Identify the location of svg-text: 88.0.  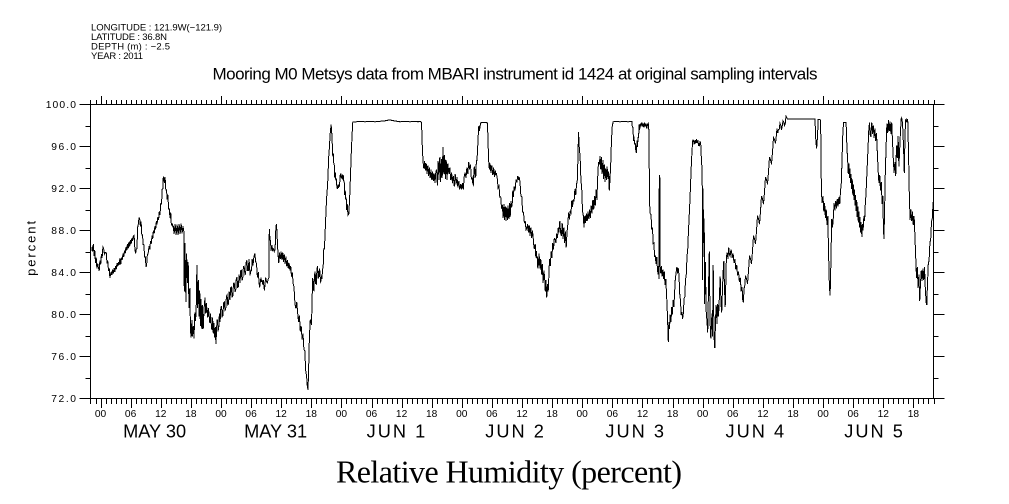
(63, 231).